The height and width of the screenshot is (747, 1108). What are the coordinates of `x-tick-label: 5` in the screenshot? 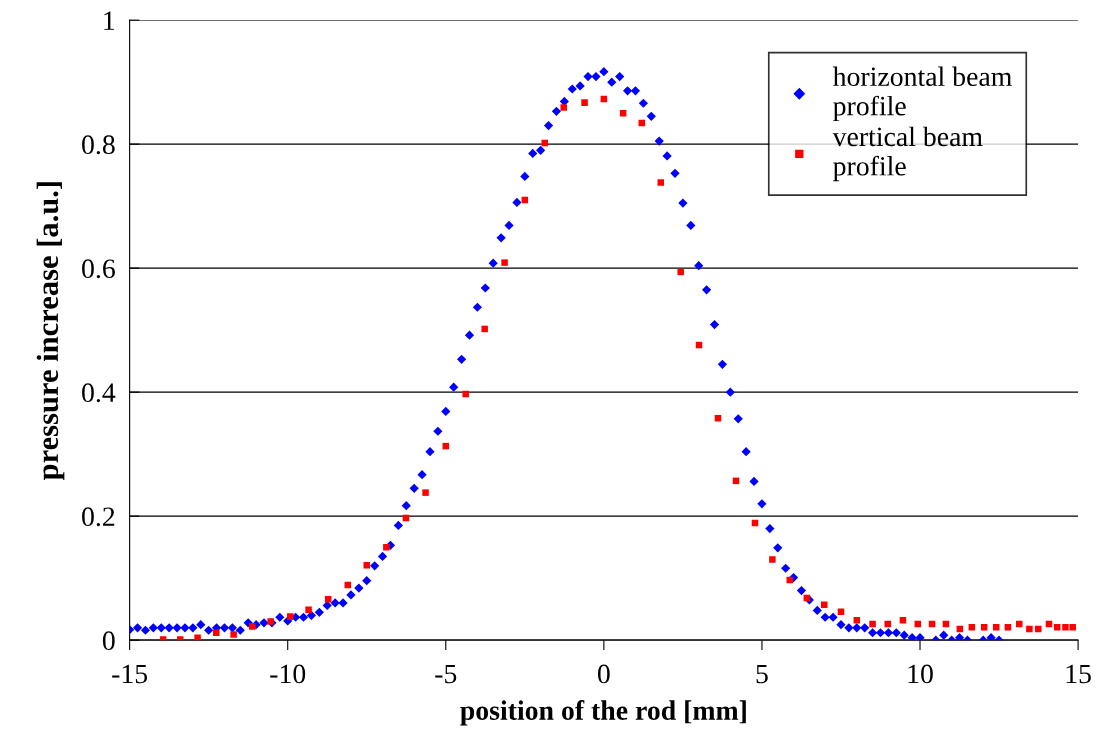 It's located at (762, 674).